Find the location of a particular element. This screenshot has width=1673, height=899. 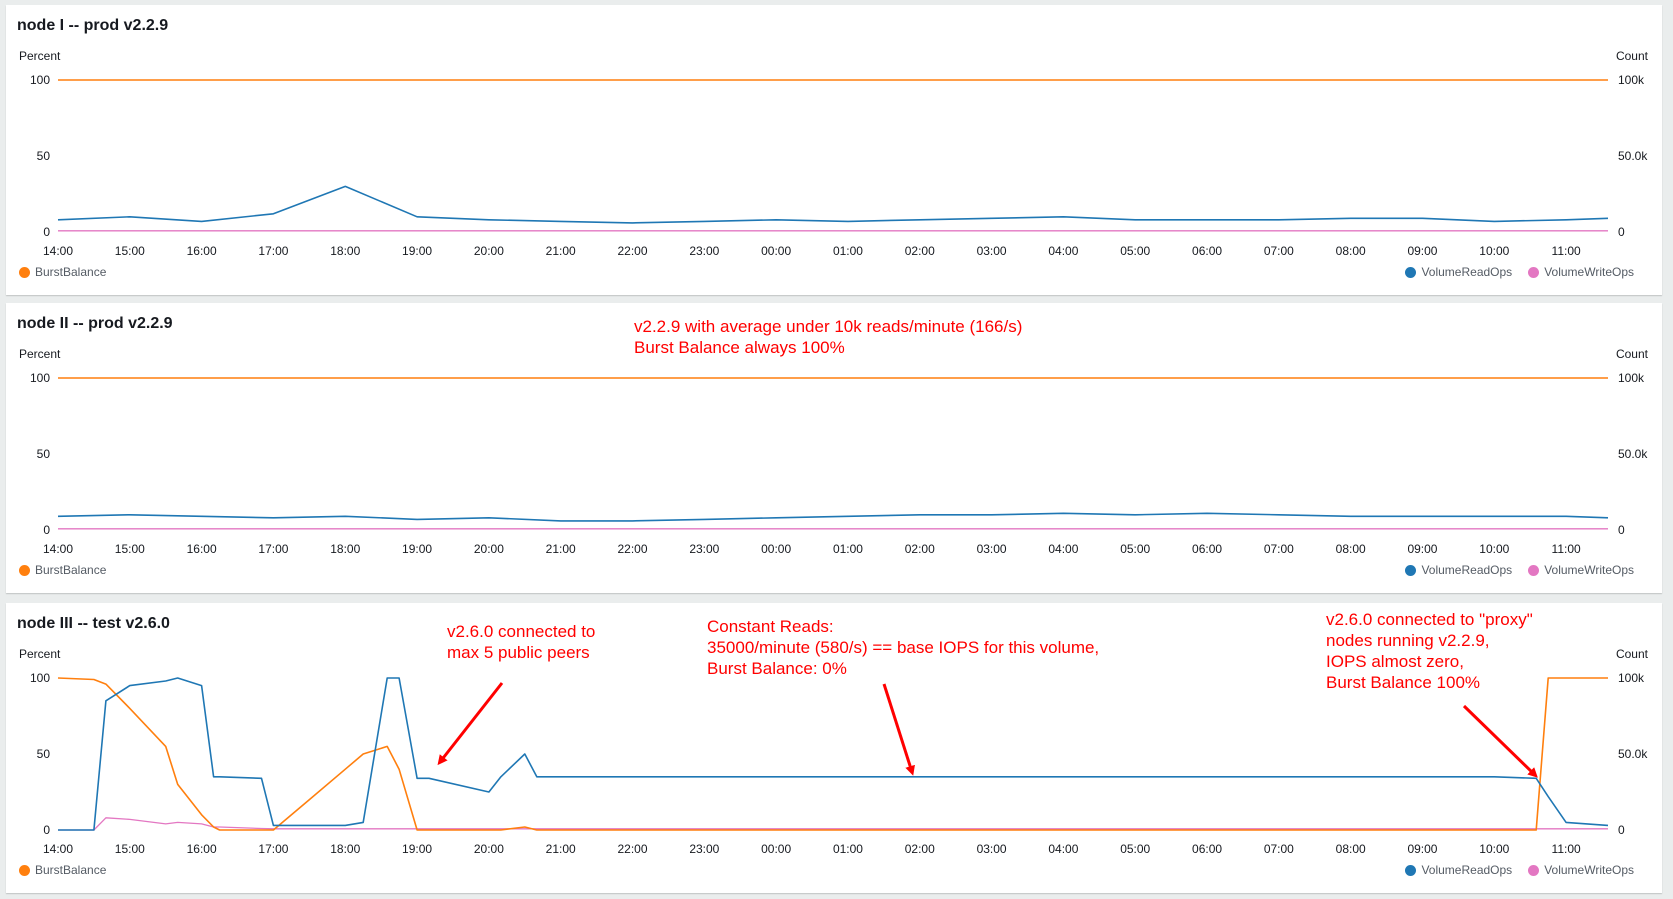

panel-title: node II -- prod v2.2.9 is located at coordinates (95, 323).